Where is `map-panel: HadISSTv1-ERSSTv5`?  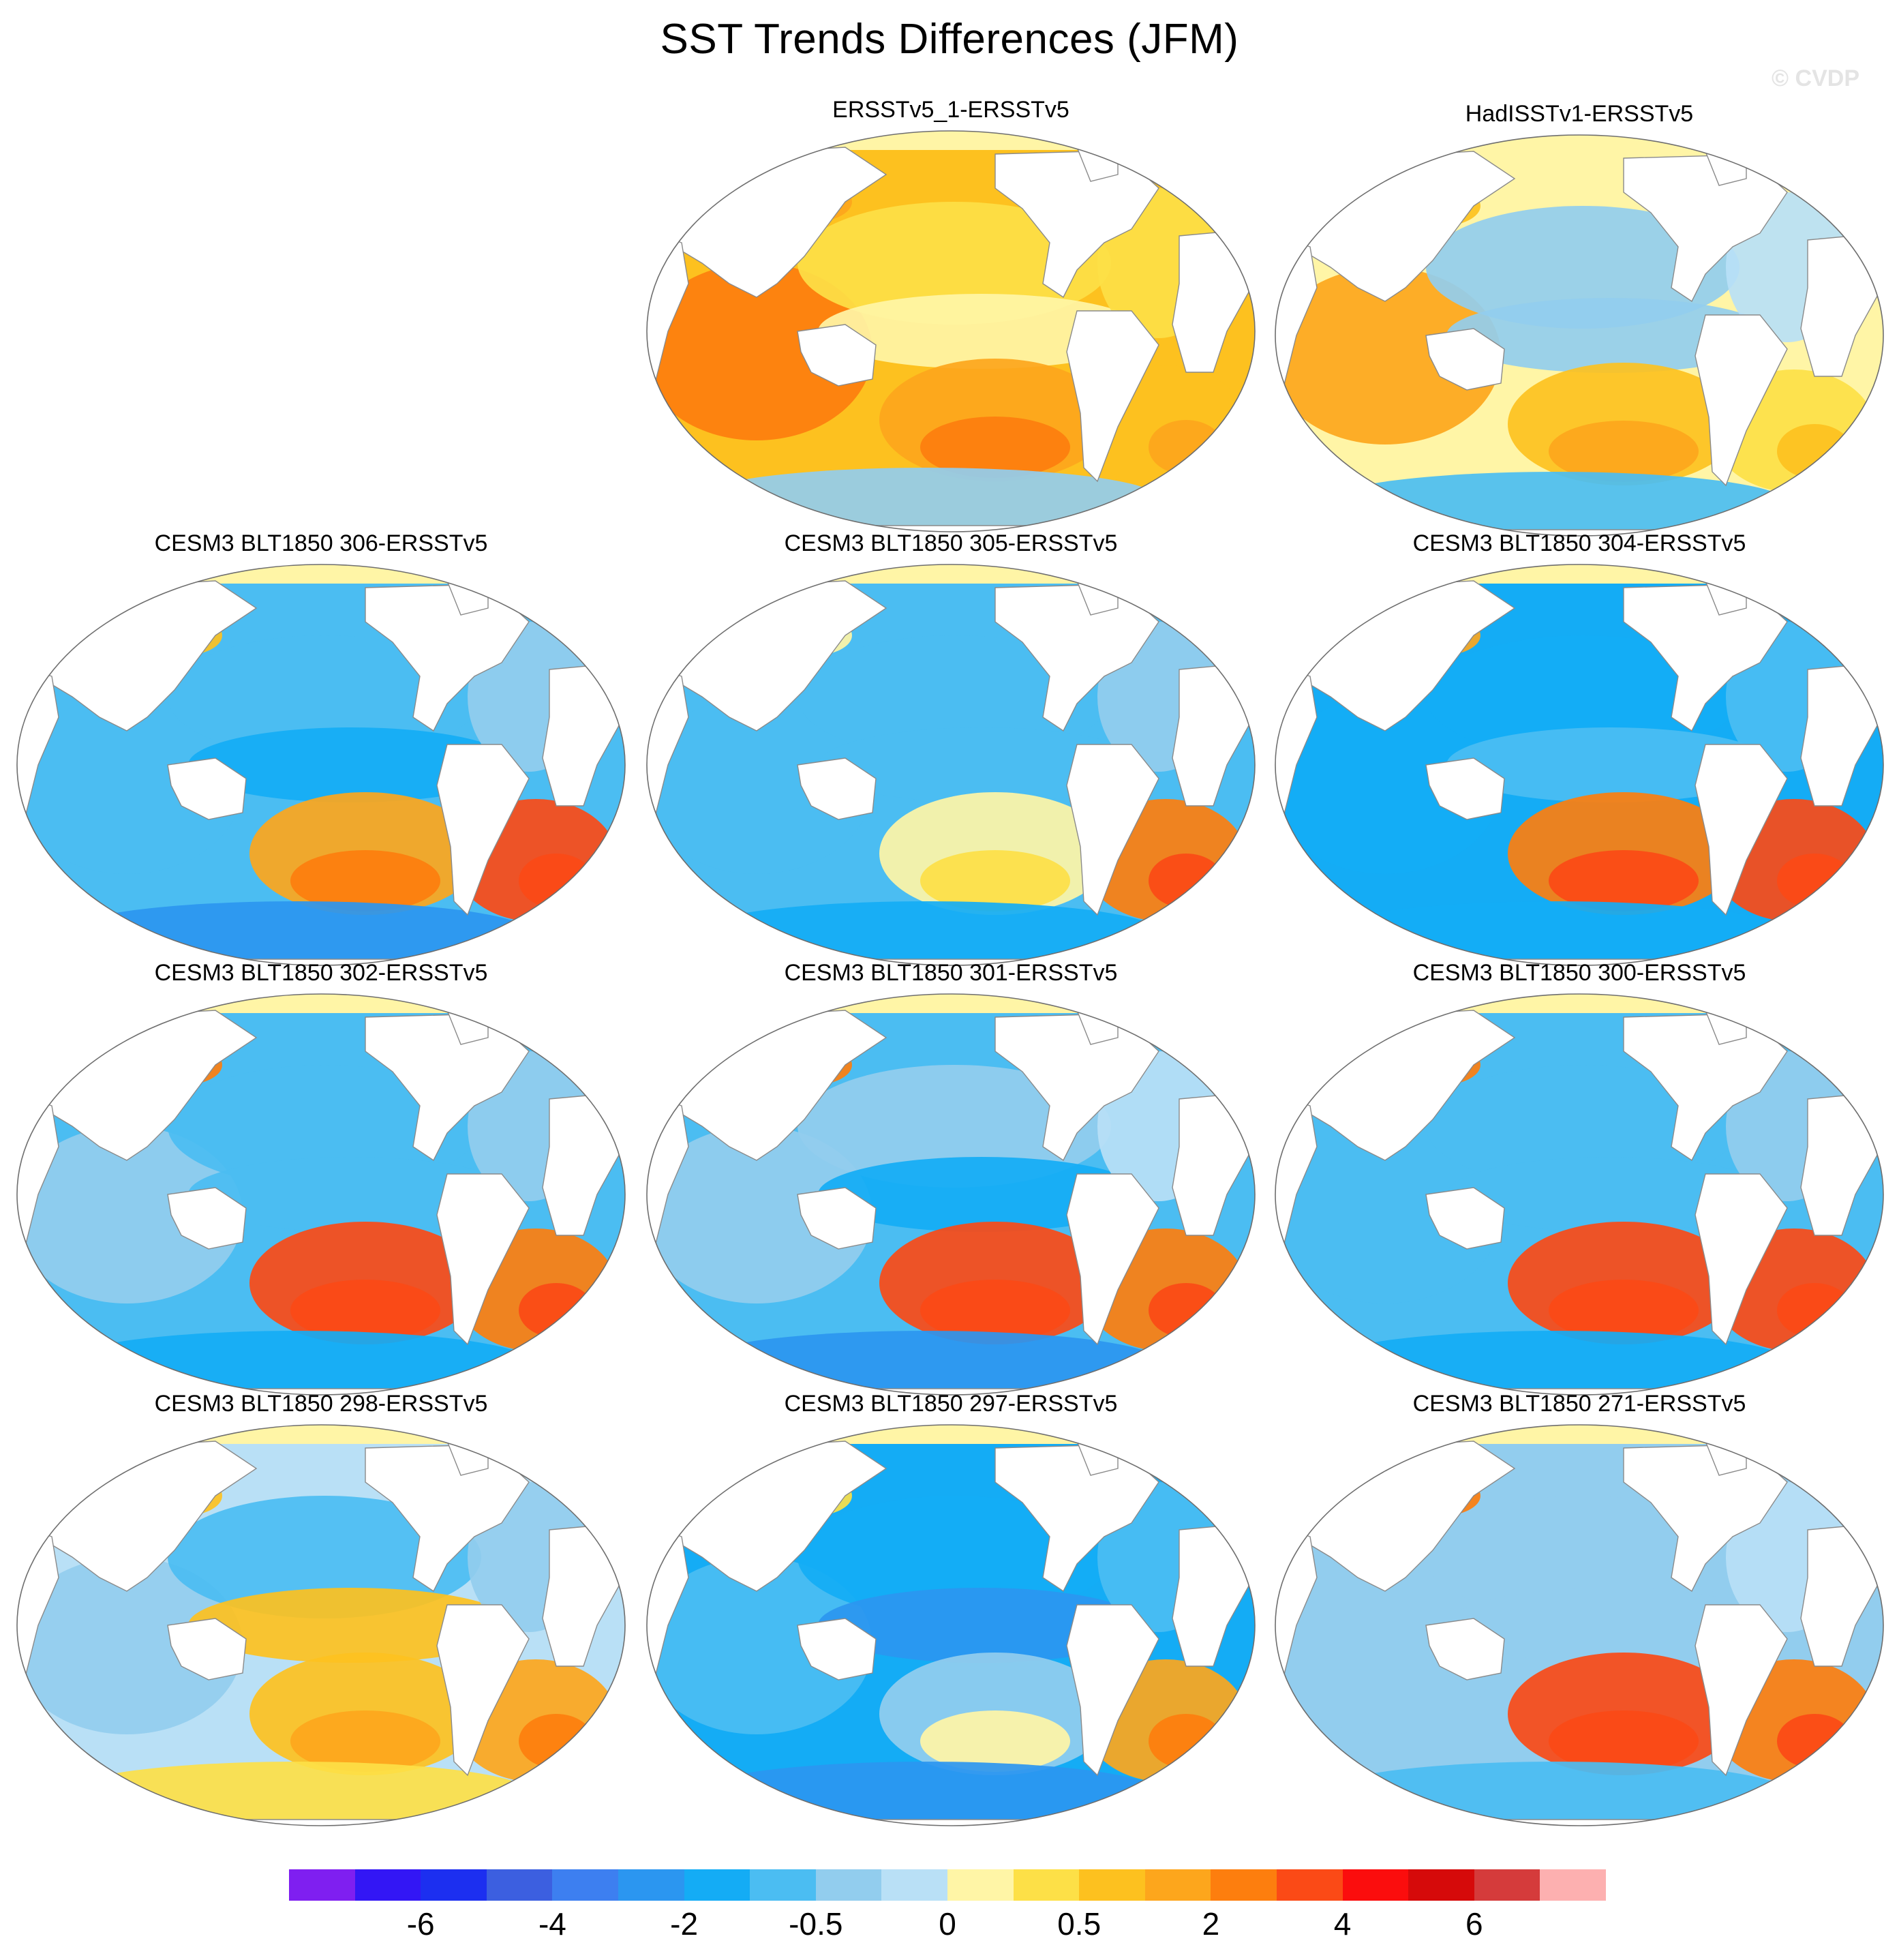 map-panel: HadISSTv1-ERSSTv5 is located at coordinates (1579, 322).